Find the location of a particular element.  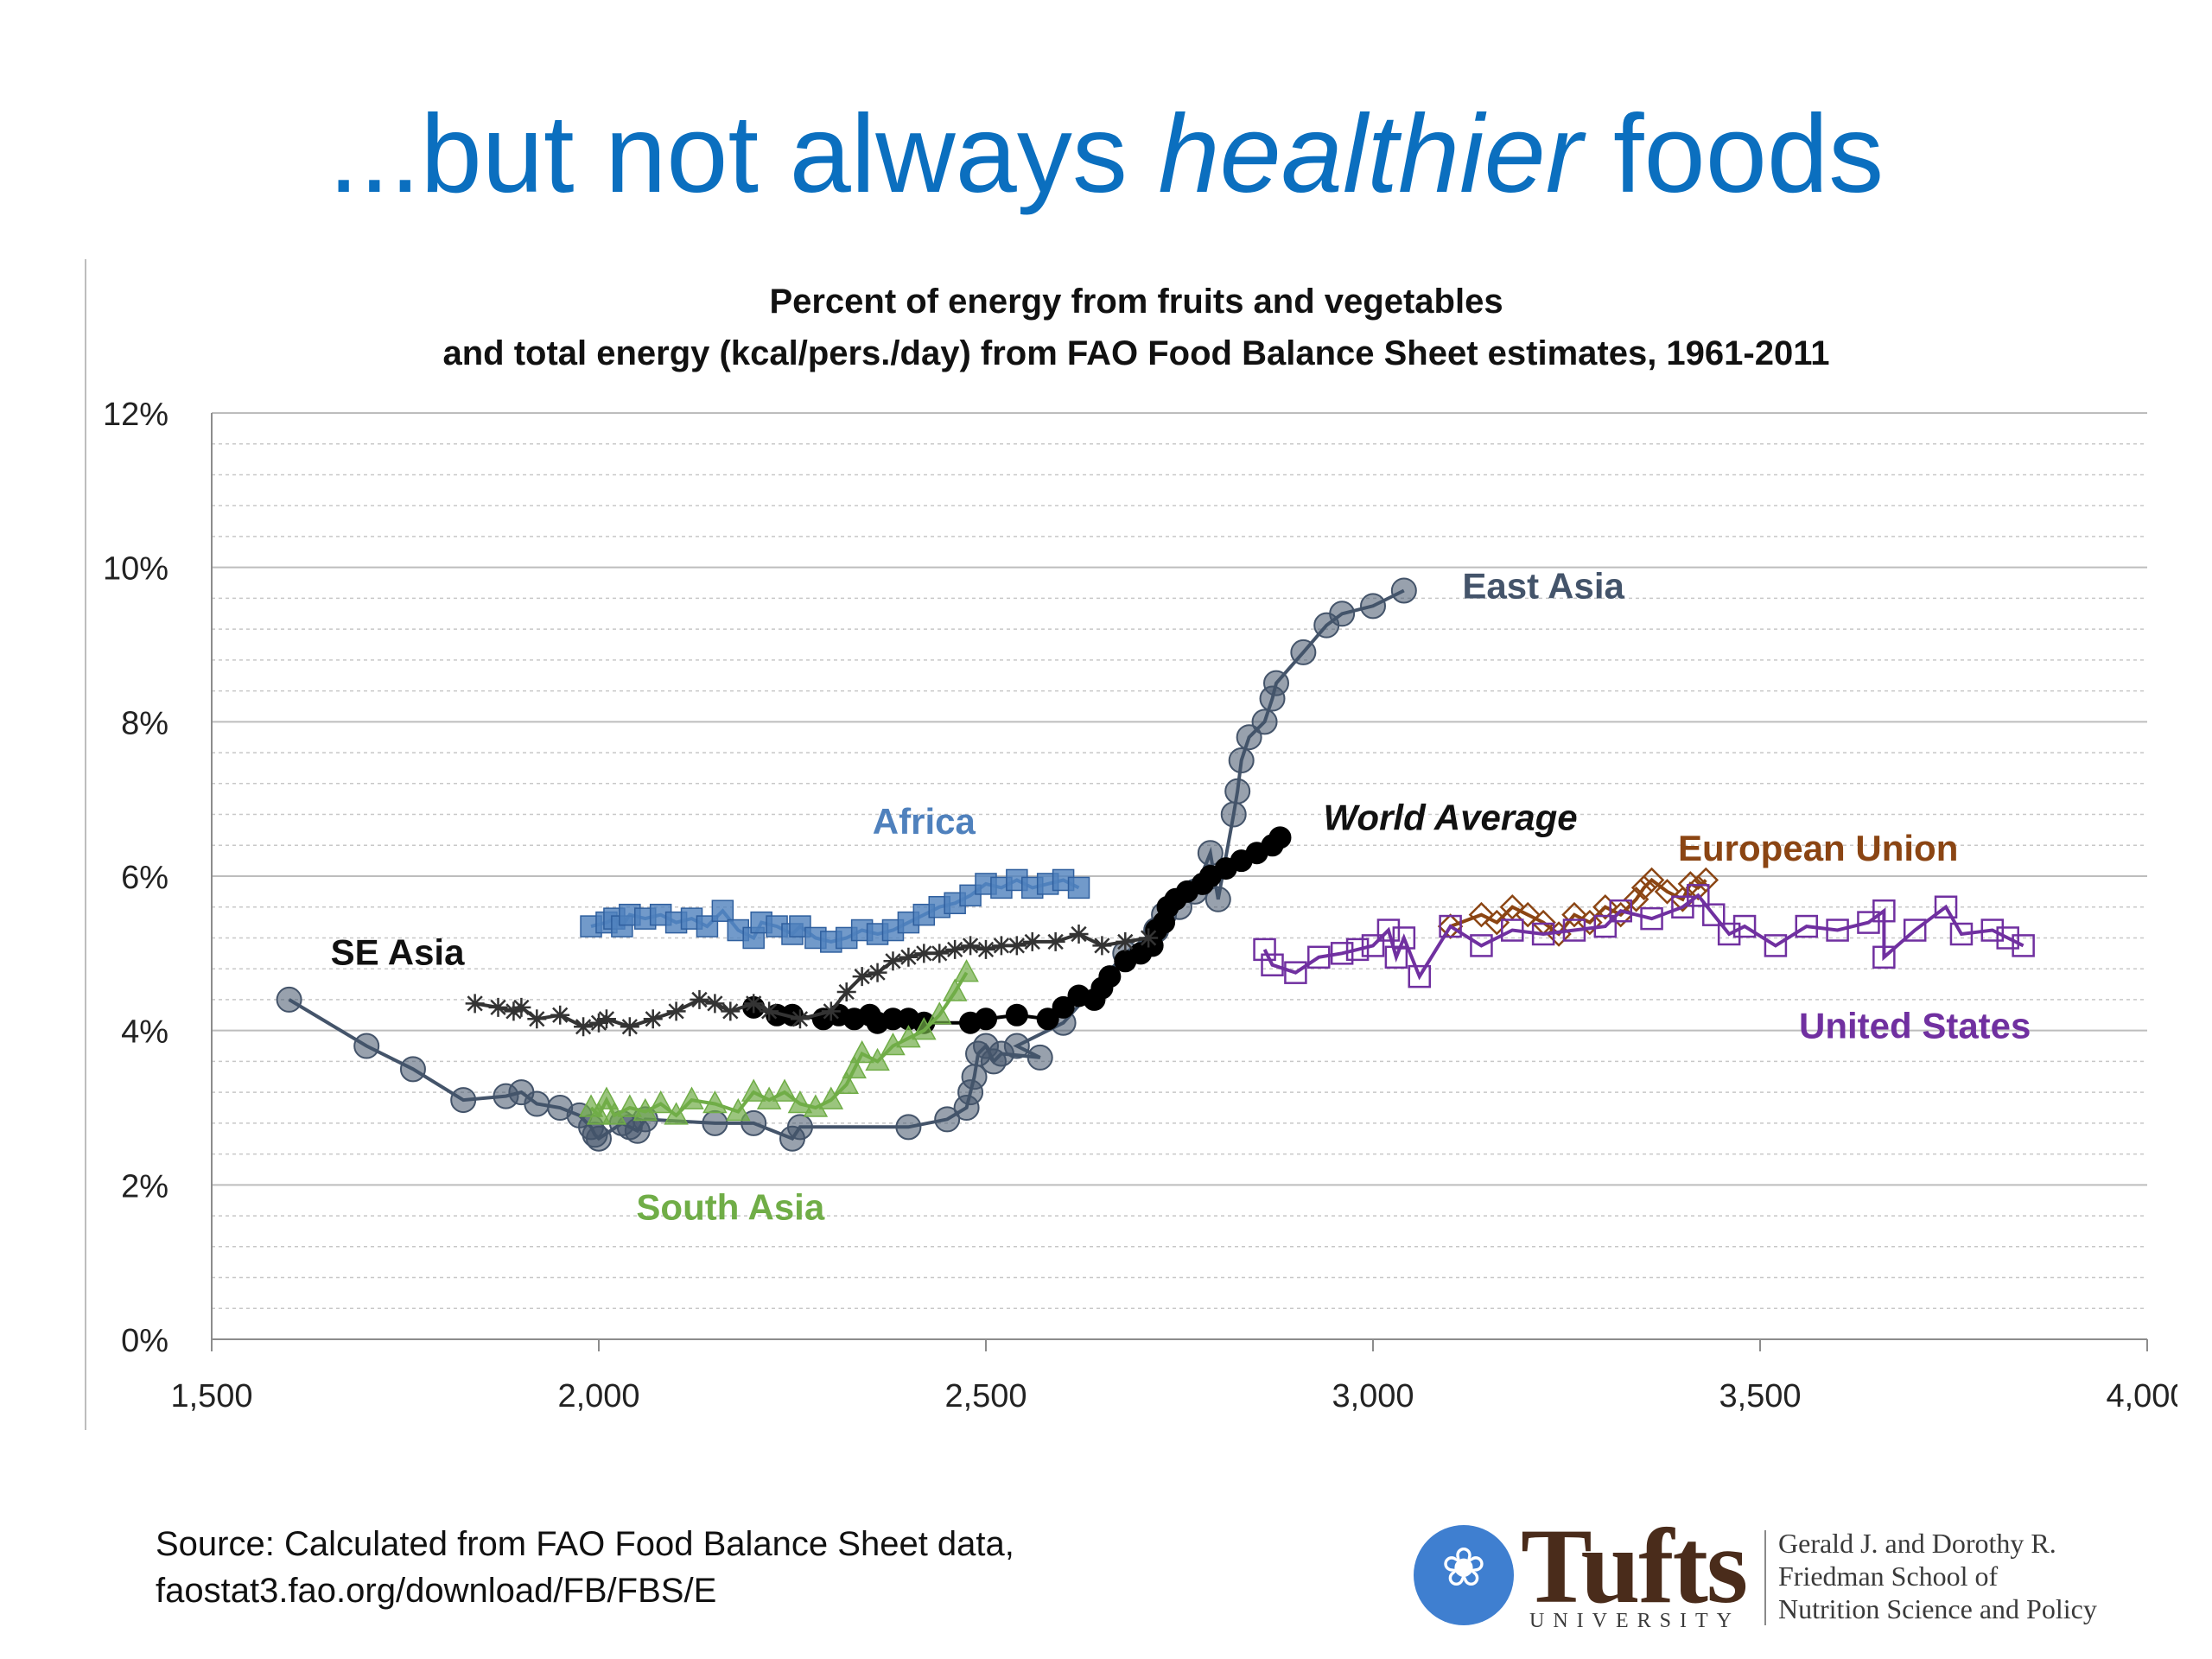

source-line: faostat3.fao.org/download/FB/FBS/E is located at coordinates (436, 1591).